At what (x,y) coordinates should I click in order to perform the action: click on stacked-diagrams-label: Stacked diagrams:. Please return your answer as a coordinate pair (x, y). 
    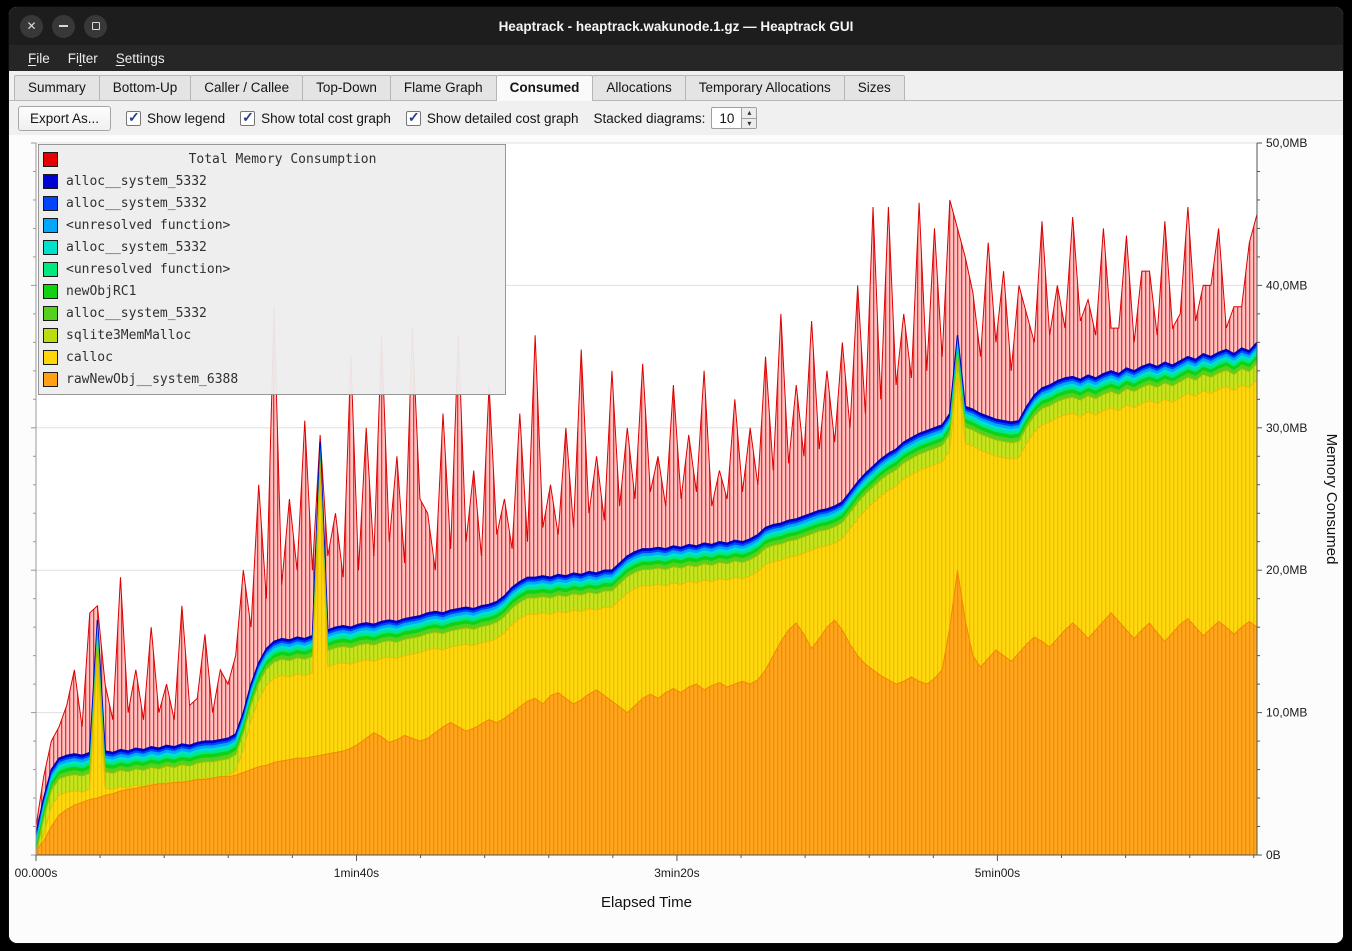
    Looking at the image, I should click on (649, 118).